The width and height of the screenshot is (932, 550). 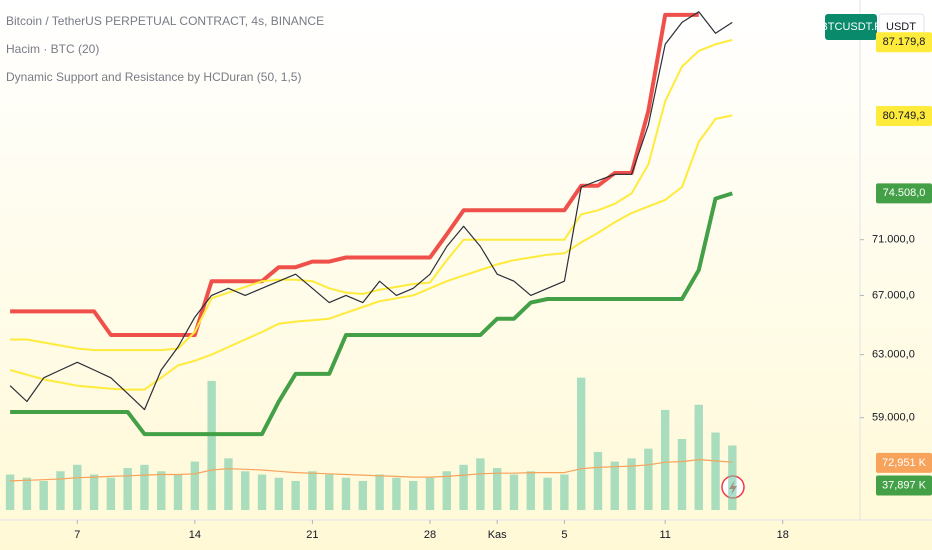 I want to click on y-tick-label: 59.000,0, so click(x=893, y=418).